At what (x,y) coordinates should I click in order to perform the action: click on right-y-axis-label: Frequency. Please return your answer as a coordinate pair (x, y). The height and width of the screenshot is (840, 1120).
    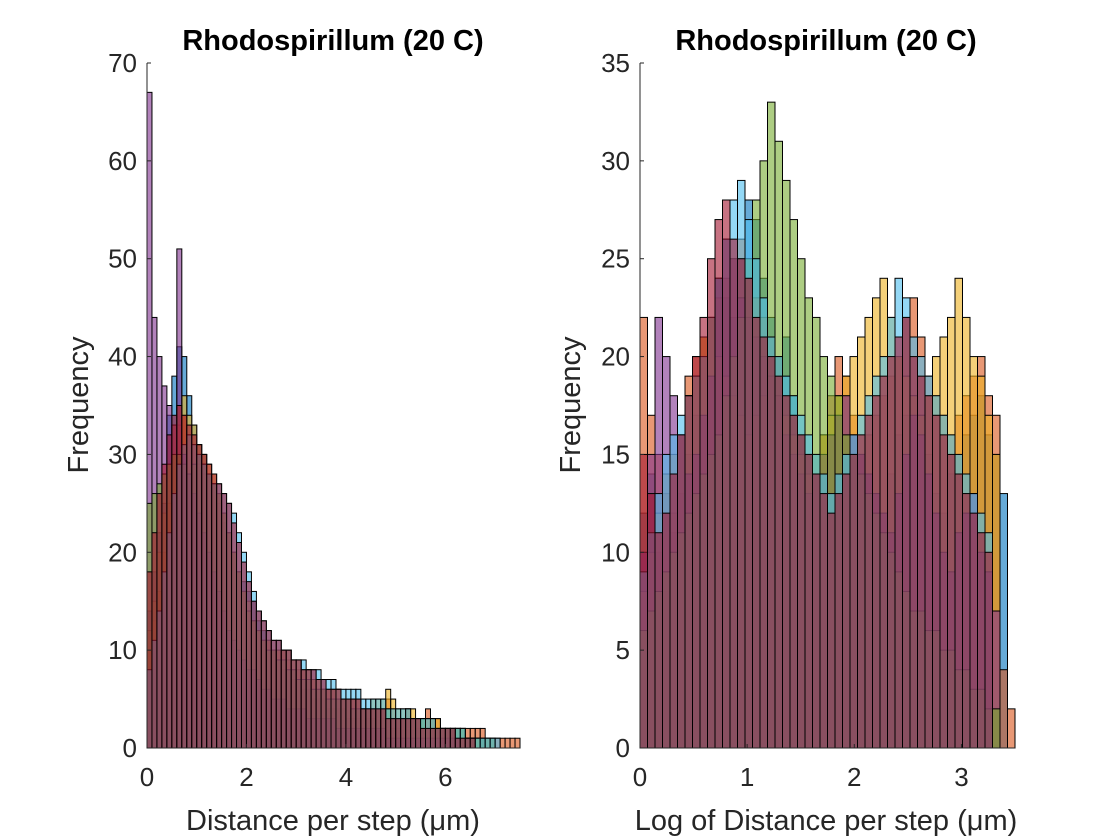
    Looking at the image, I should click on (571, 405).